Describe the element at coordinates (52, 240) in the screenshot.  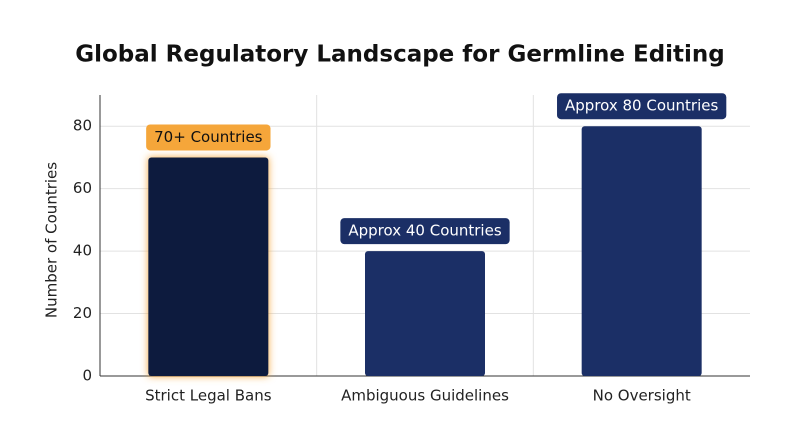
I see `y-axis-label: Number of Countries` at that location.